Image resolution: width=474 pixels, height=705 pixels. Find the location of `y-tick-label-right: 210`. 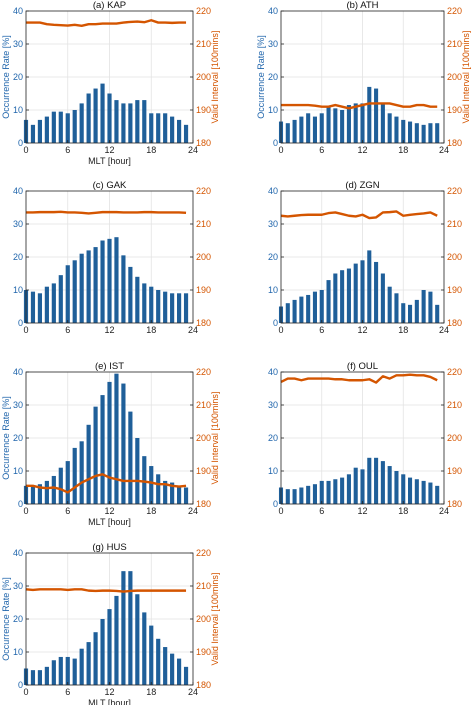

y-tick-label-right: 210 is located at coordinates (454, 405).